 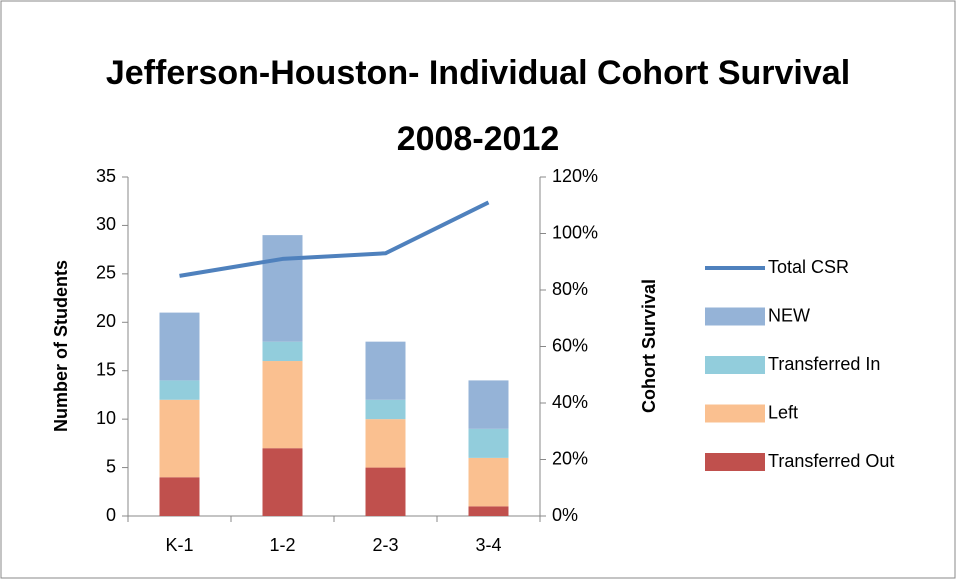 What do you see at coordinates (565, 515) in the screenshot?
I see `y2-tick-label: 0%` at bounding box center [565, 515].